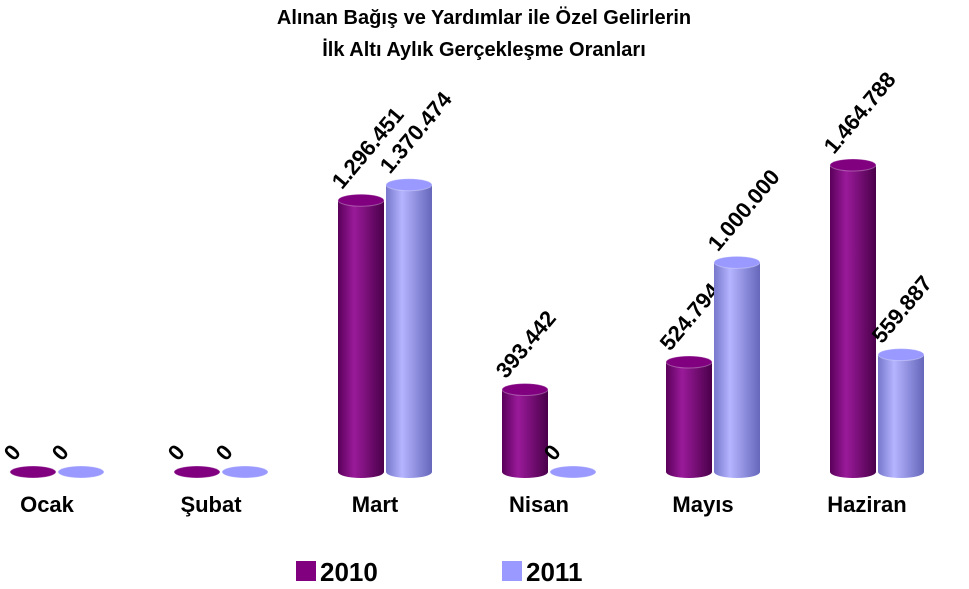 This screenshot has width=969, height=589. What do you see at coordinates (902, 309) in the screenshot?
I see `value-label: 559.887` at bounding box center [902, 309].